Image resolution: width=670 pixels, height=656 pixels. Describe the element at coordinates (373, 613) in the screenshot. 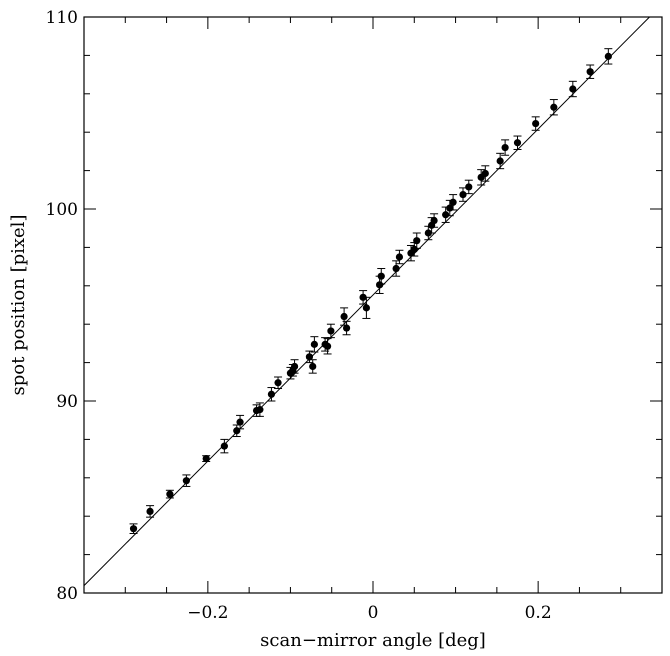

I see `x-tick-label: 0` at that location.